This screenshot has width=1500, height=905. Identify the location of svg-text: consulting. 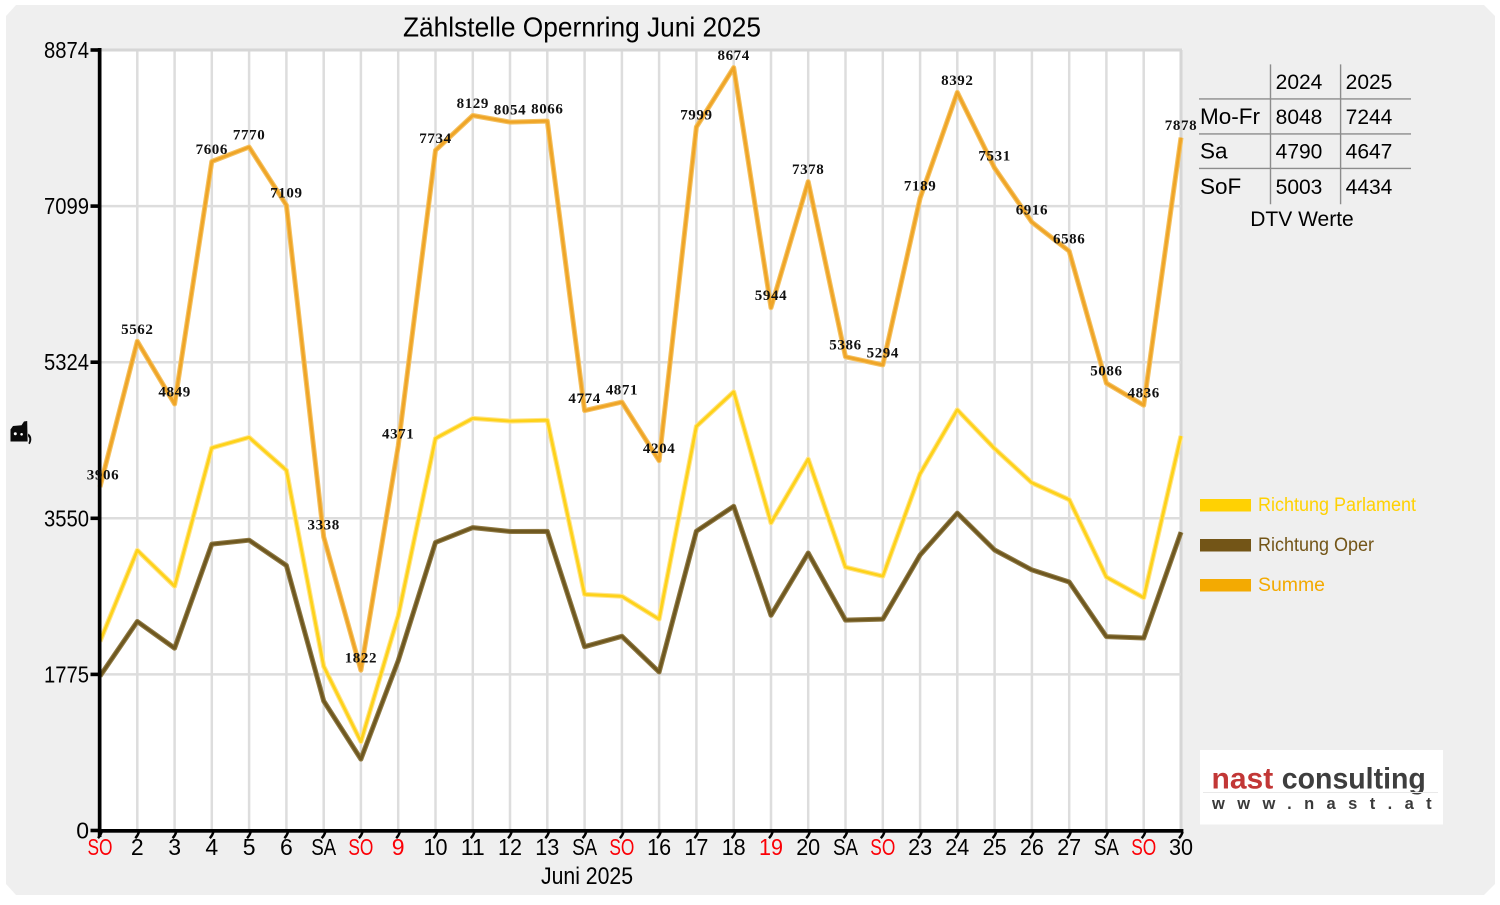
(1354, 779).